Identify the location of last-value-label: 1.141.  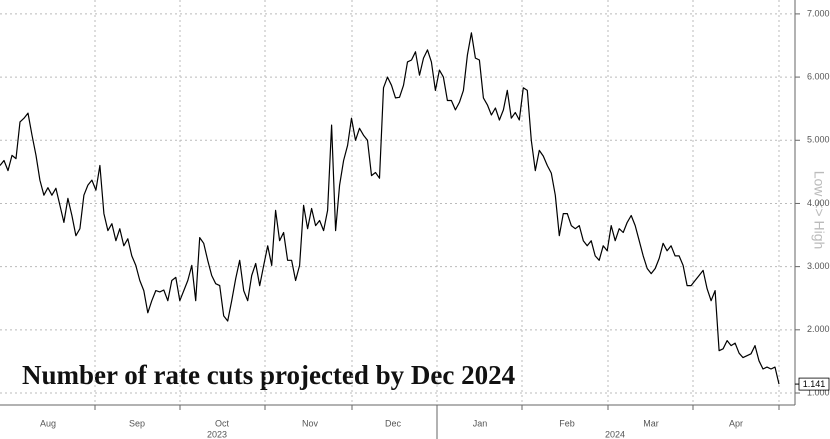
(814, 384).